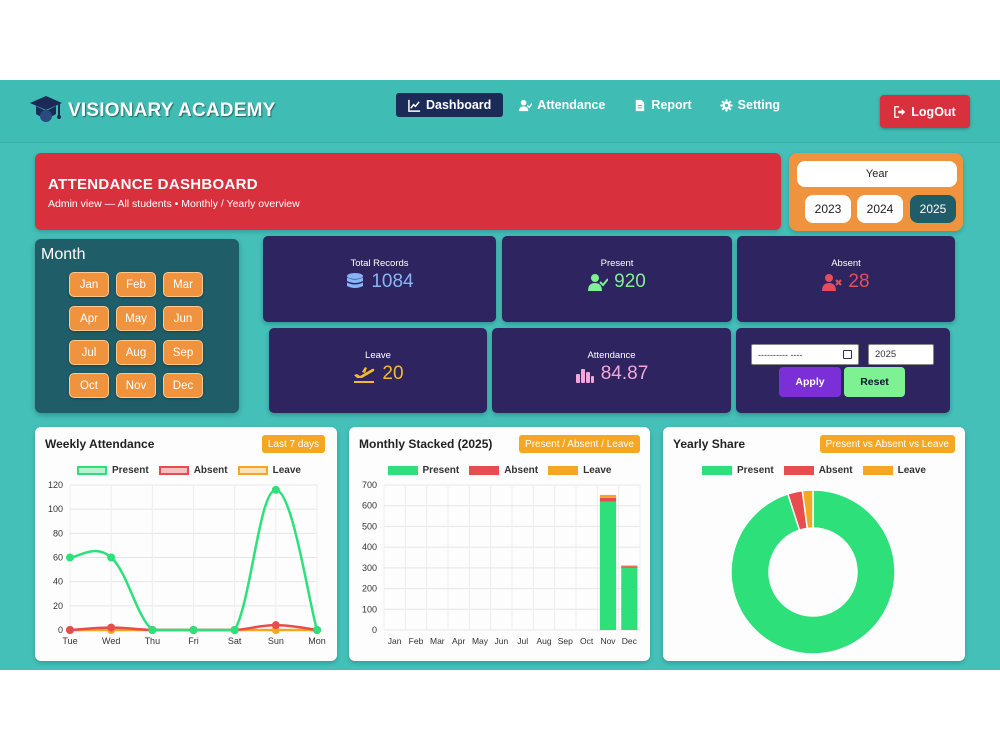 This screenshot has height=750, width=1000. I want to click on user-x-icon, so click(832, 282).